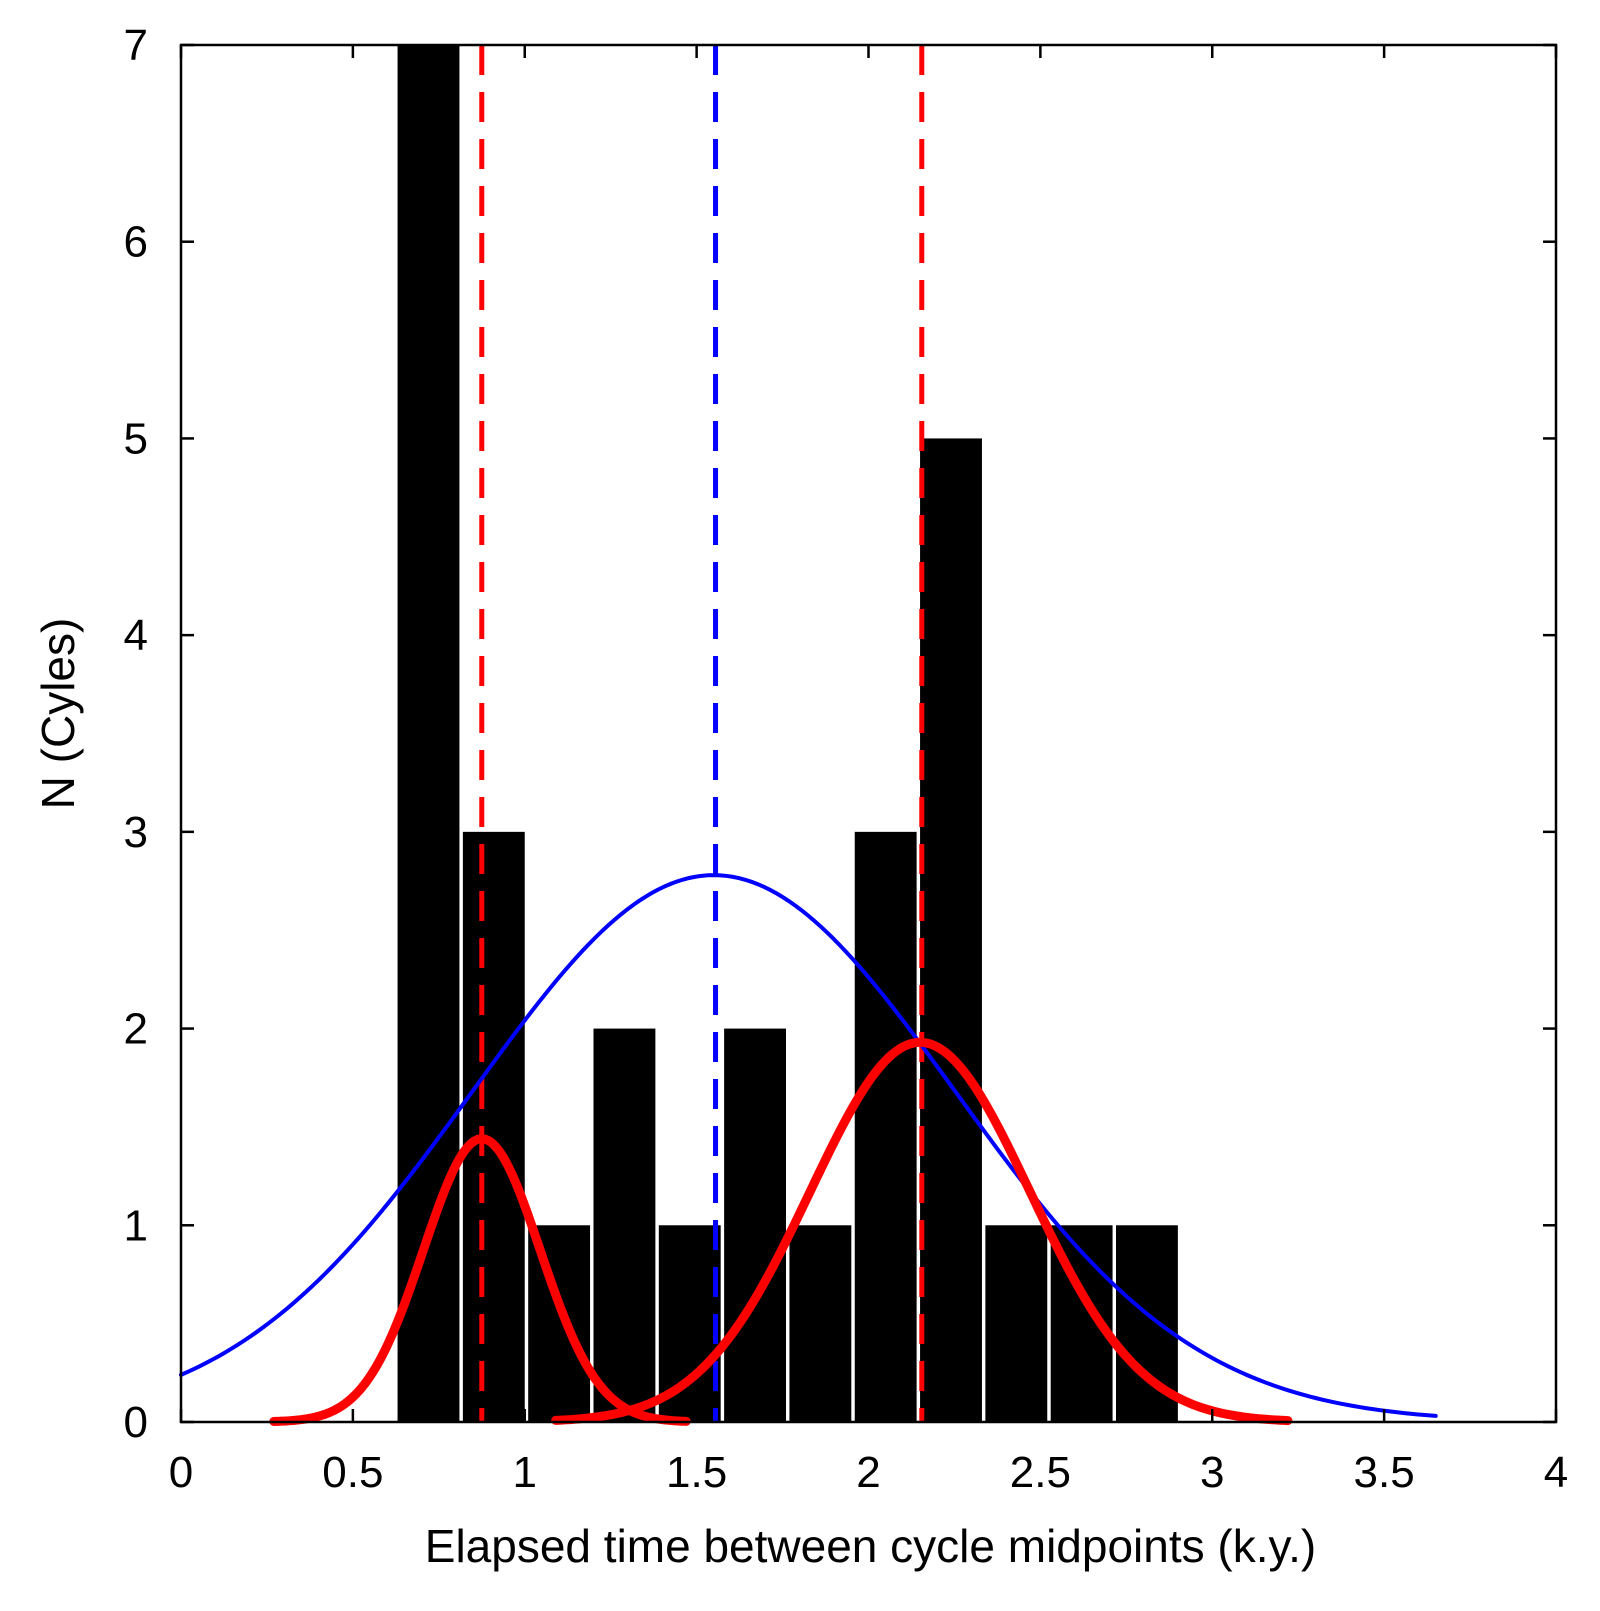  I want to click on x-tick-label: 3, so click(1212, 1472).